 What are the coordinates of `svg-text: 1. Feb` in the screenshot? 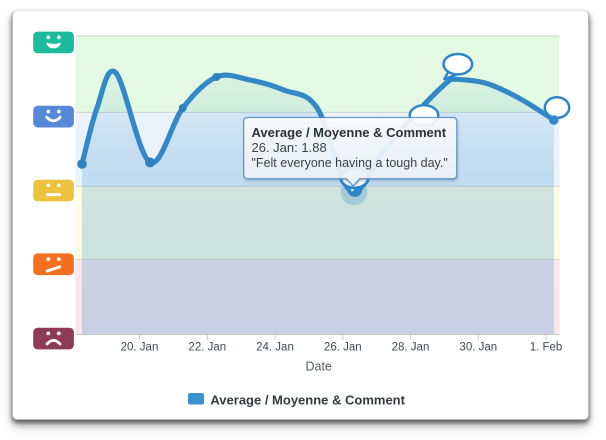 It's located at (546, 348).